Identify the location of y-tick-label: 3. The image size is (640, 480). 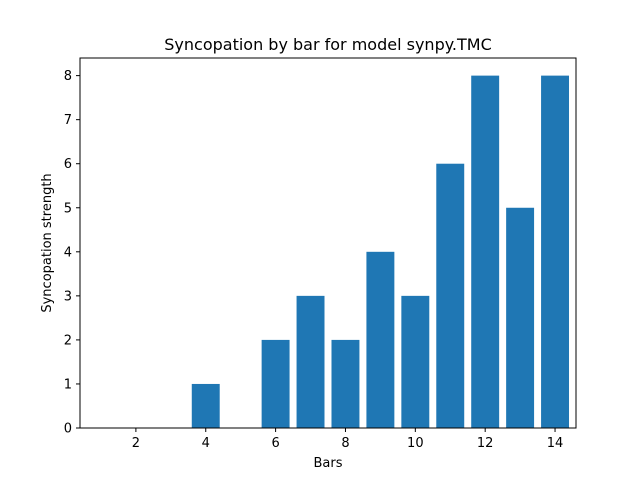
(68, 296).